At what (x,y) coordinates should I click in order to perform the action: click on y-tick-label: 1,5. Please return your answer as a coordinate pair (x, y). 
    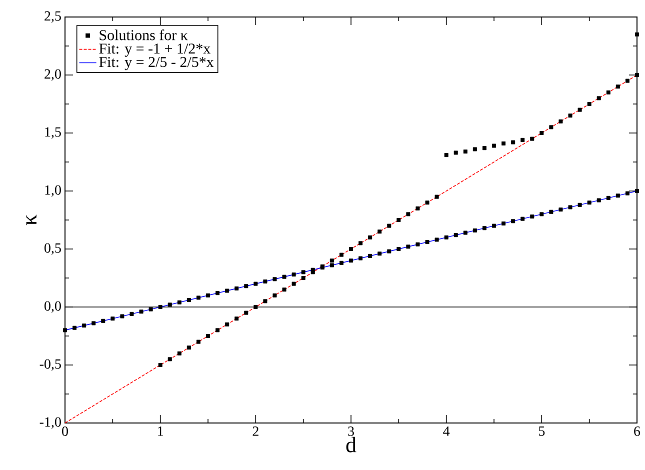
    Looking at the image, I should click on (53, 133).